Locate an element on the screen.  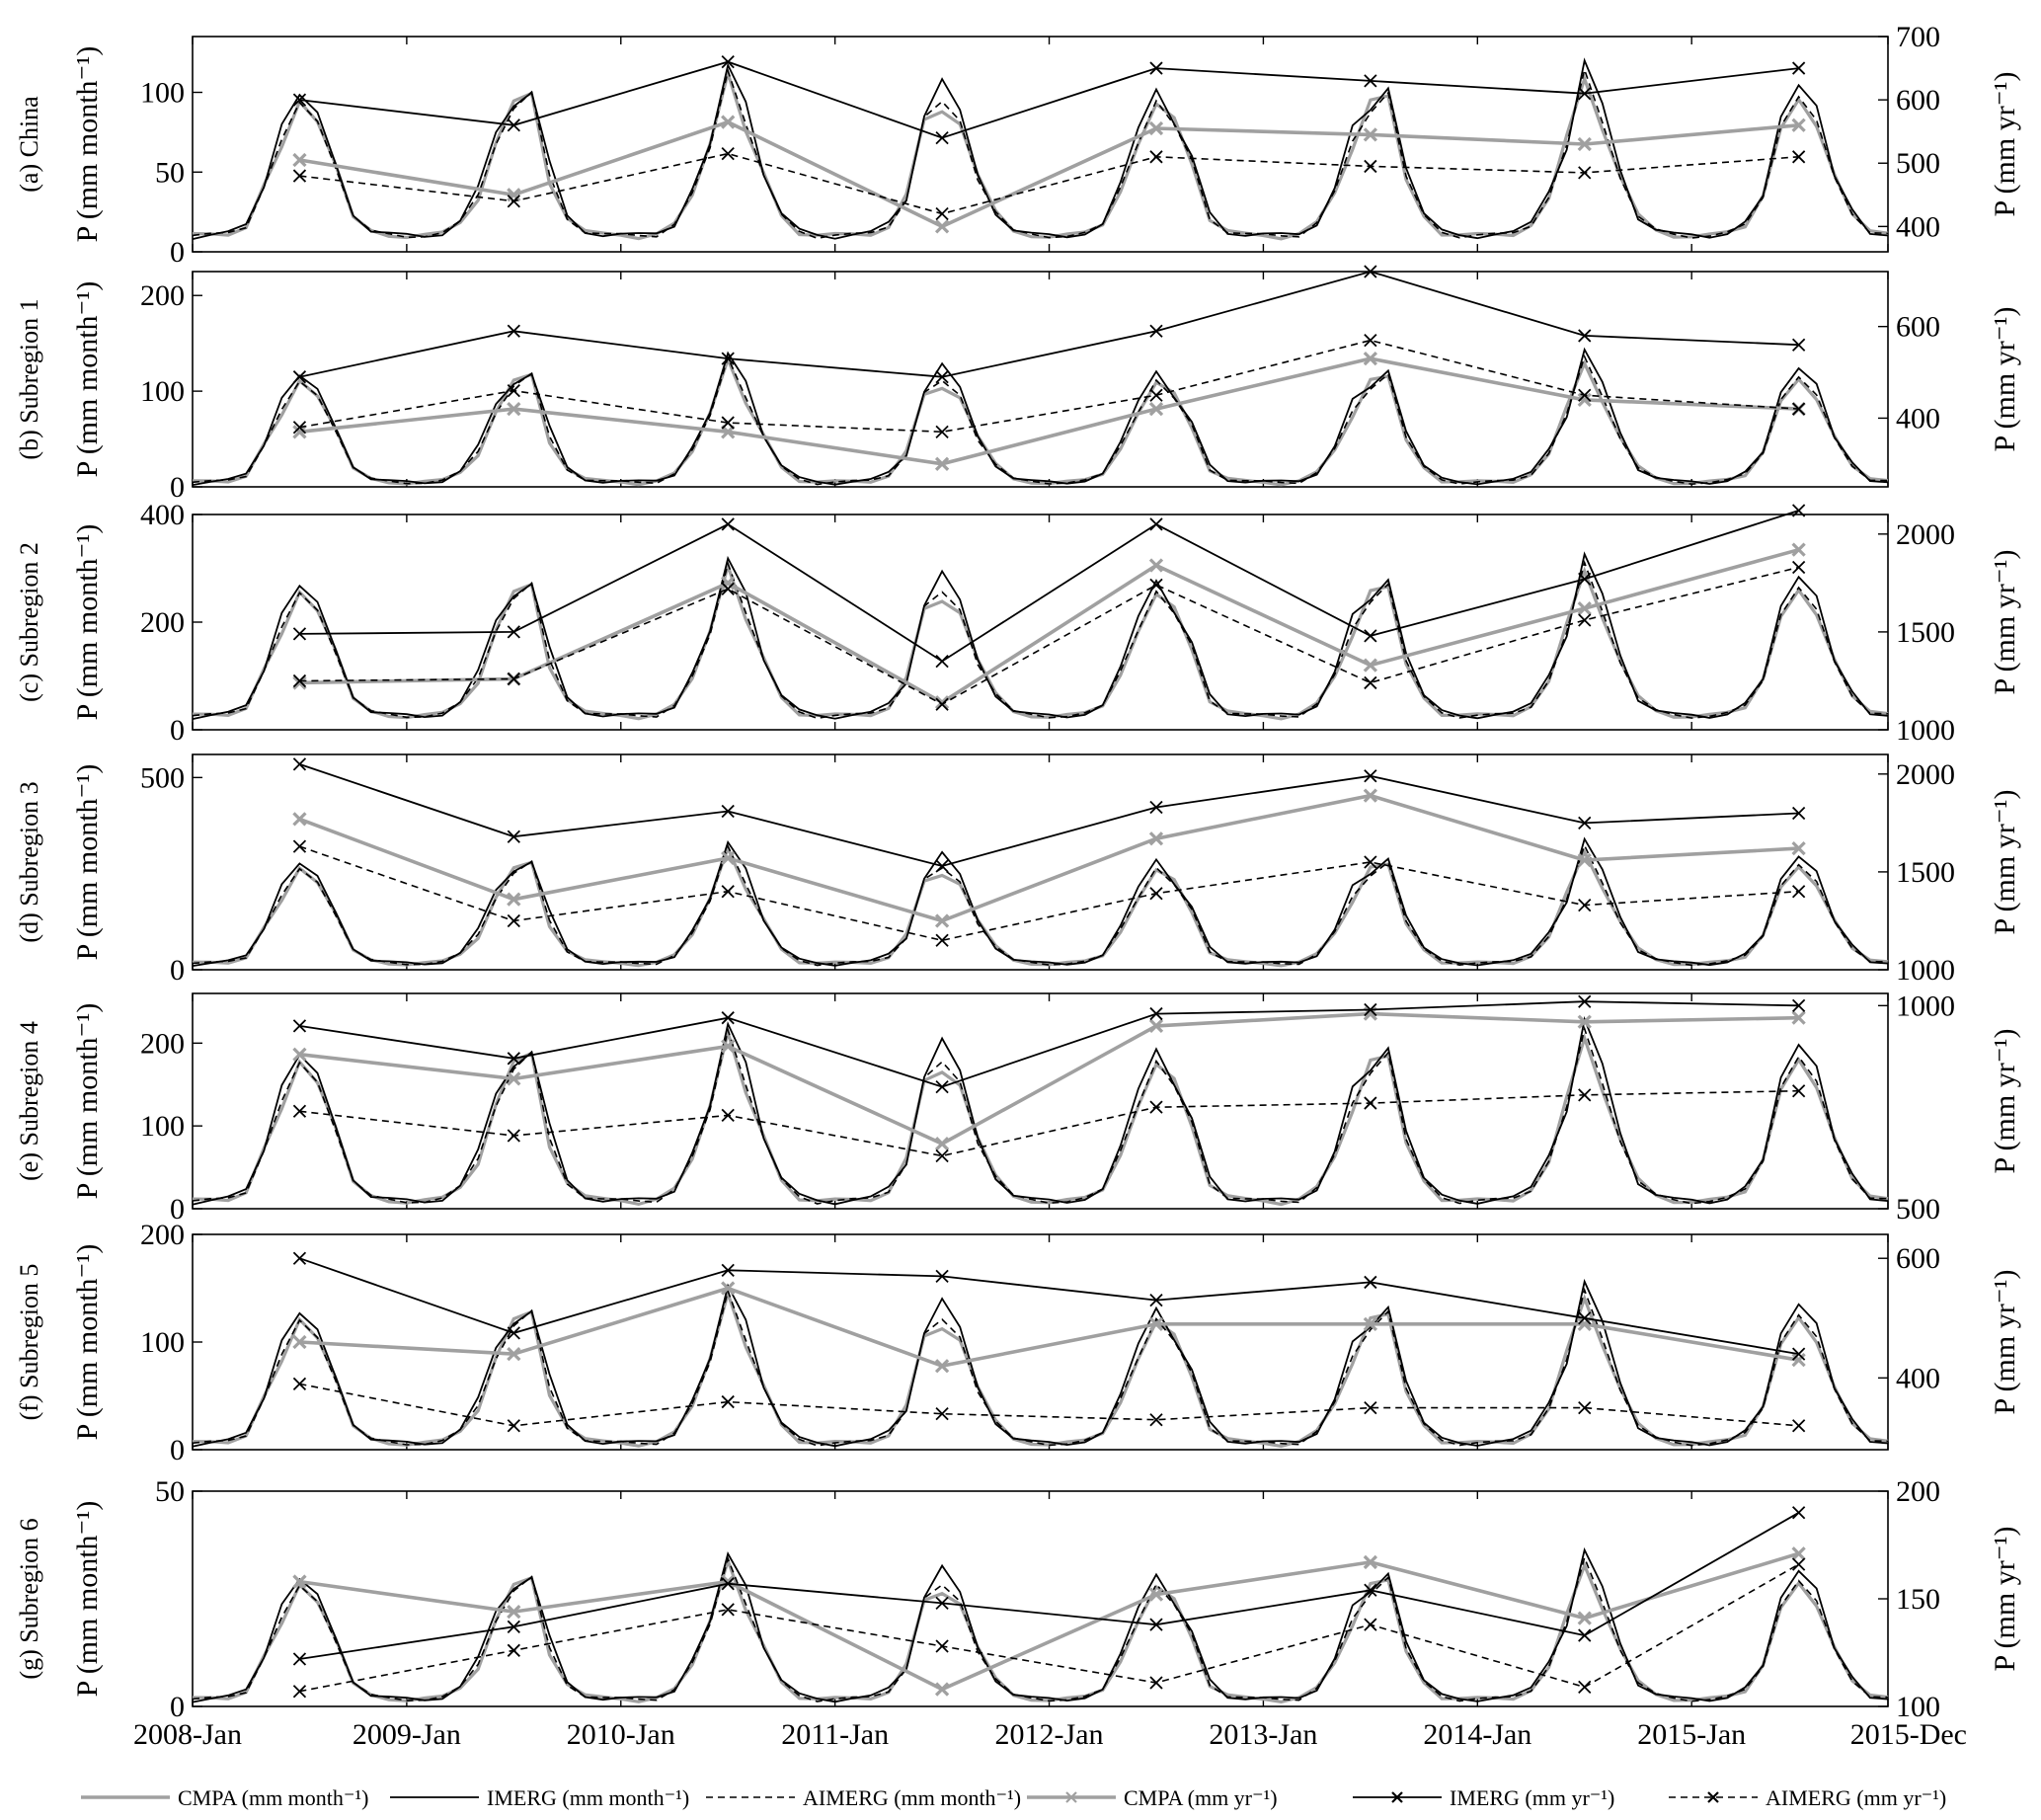
legend-item: AIMERG (mm yr⁻¹) is located at coordinates (1807, 1797).